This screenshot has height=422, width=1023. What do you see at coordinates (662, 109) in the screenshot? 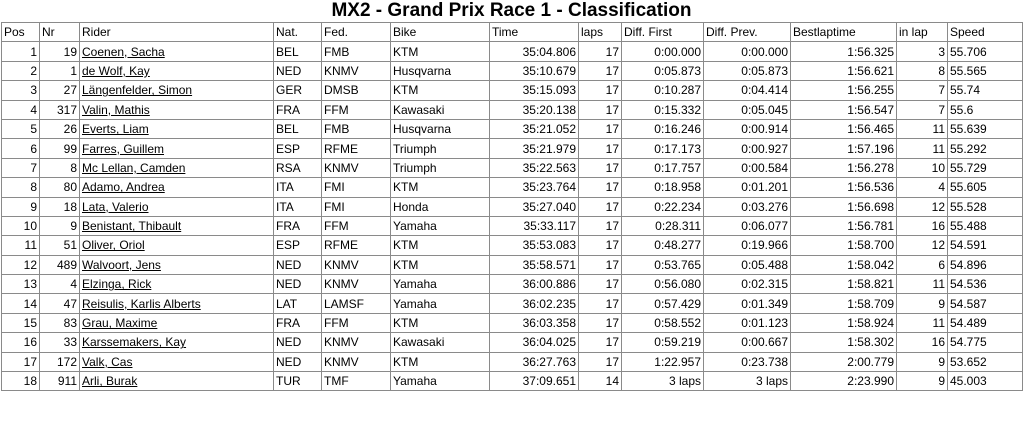
I see `cell-diff-first: 0:15.332` at bounding box center [662, 109].